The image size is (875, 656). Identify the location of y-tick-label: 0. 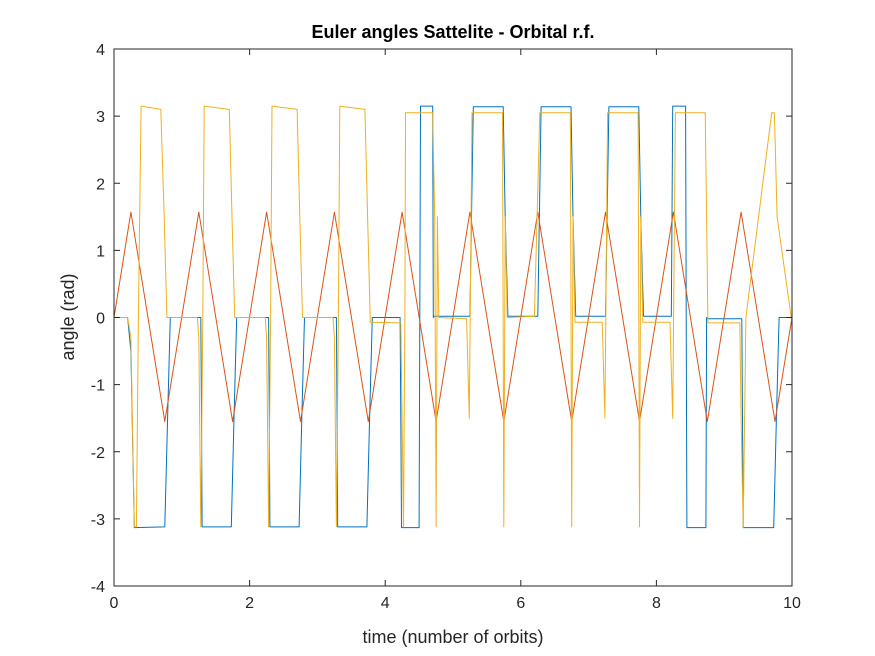
(100, 319).